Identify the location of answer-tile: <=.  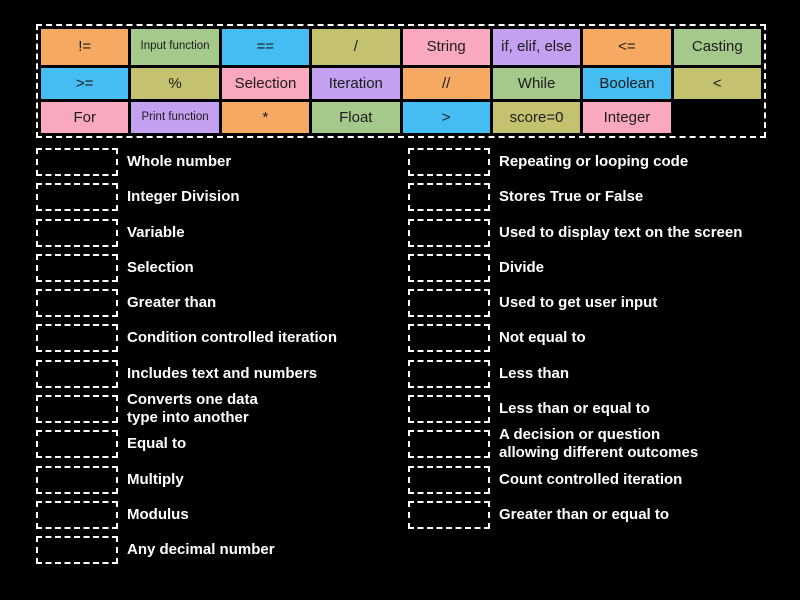
(627, 47).